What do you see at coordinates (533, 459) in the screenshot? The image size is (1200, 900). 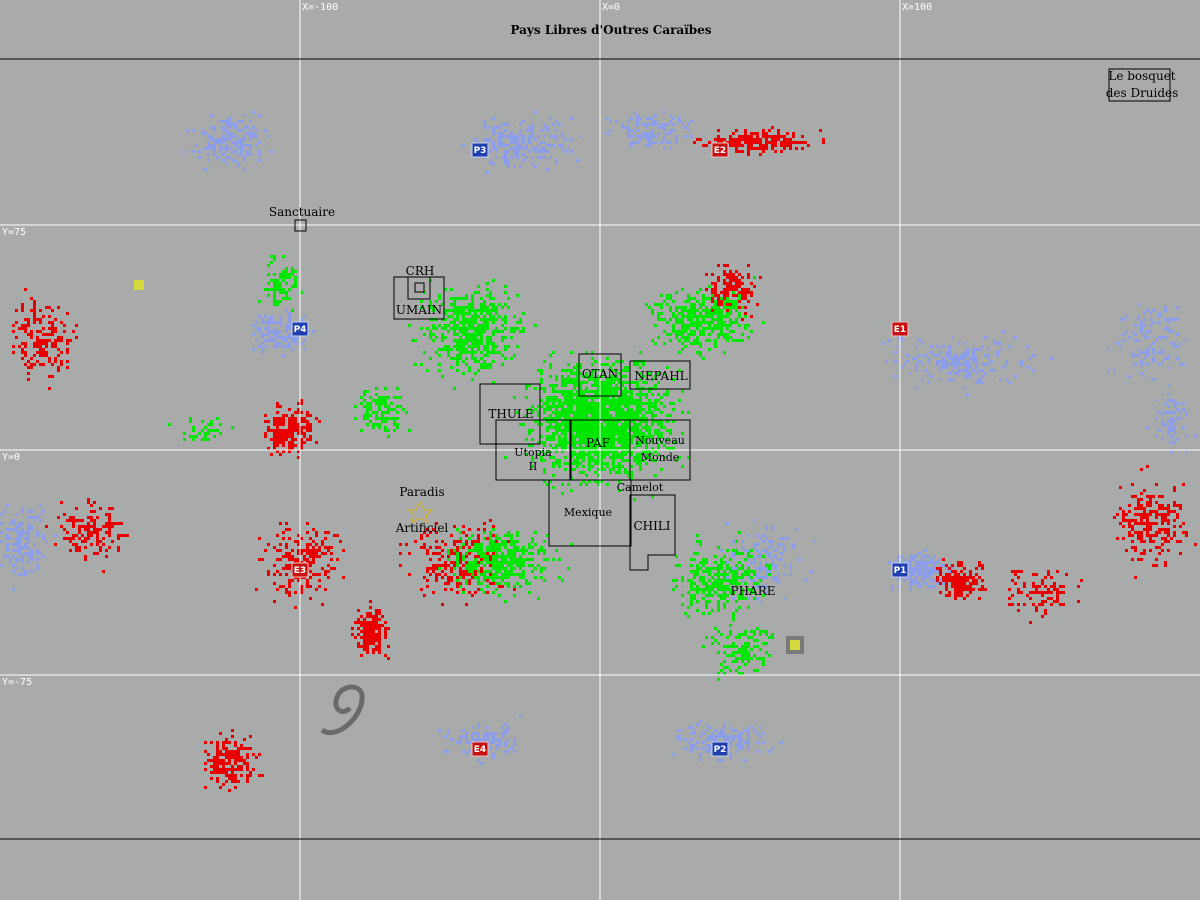 I see `region-label-utopia: Utopia II` at bounding box center [533, 459].